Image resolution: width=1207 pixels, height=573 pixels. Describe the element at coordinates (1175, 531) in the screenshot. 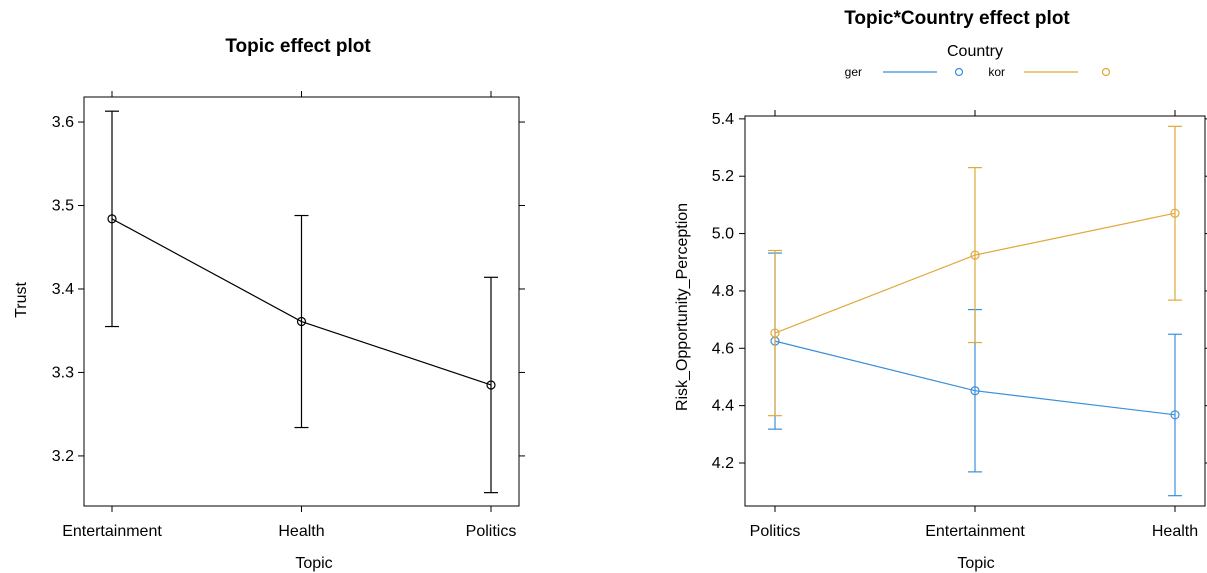

I see `chart2-x-tick-label: Health` at that location.